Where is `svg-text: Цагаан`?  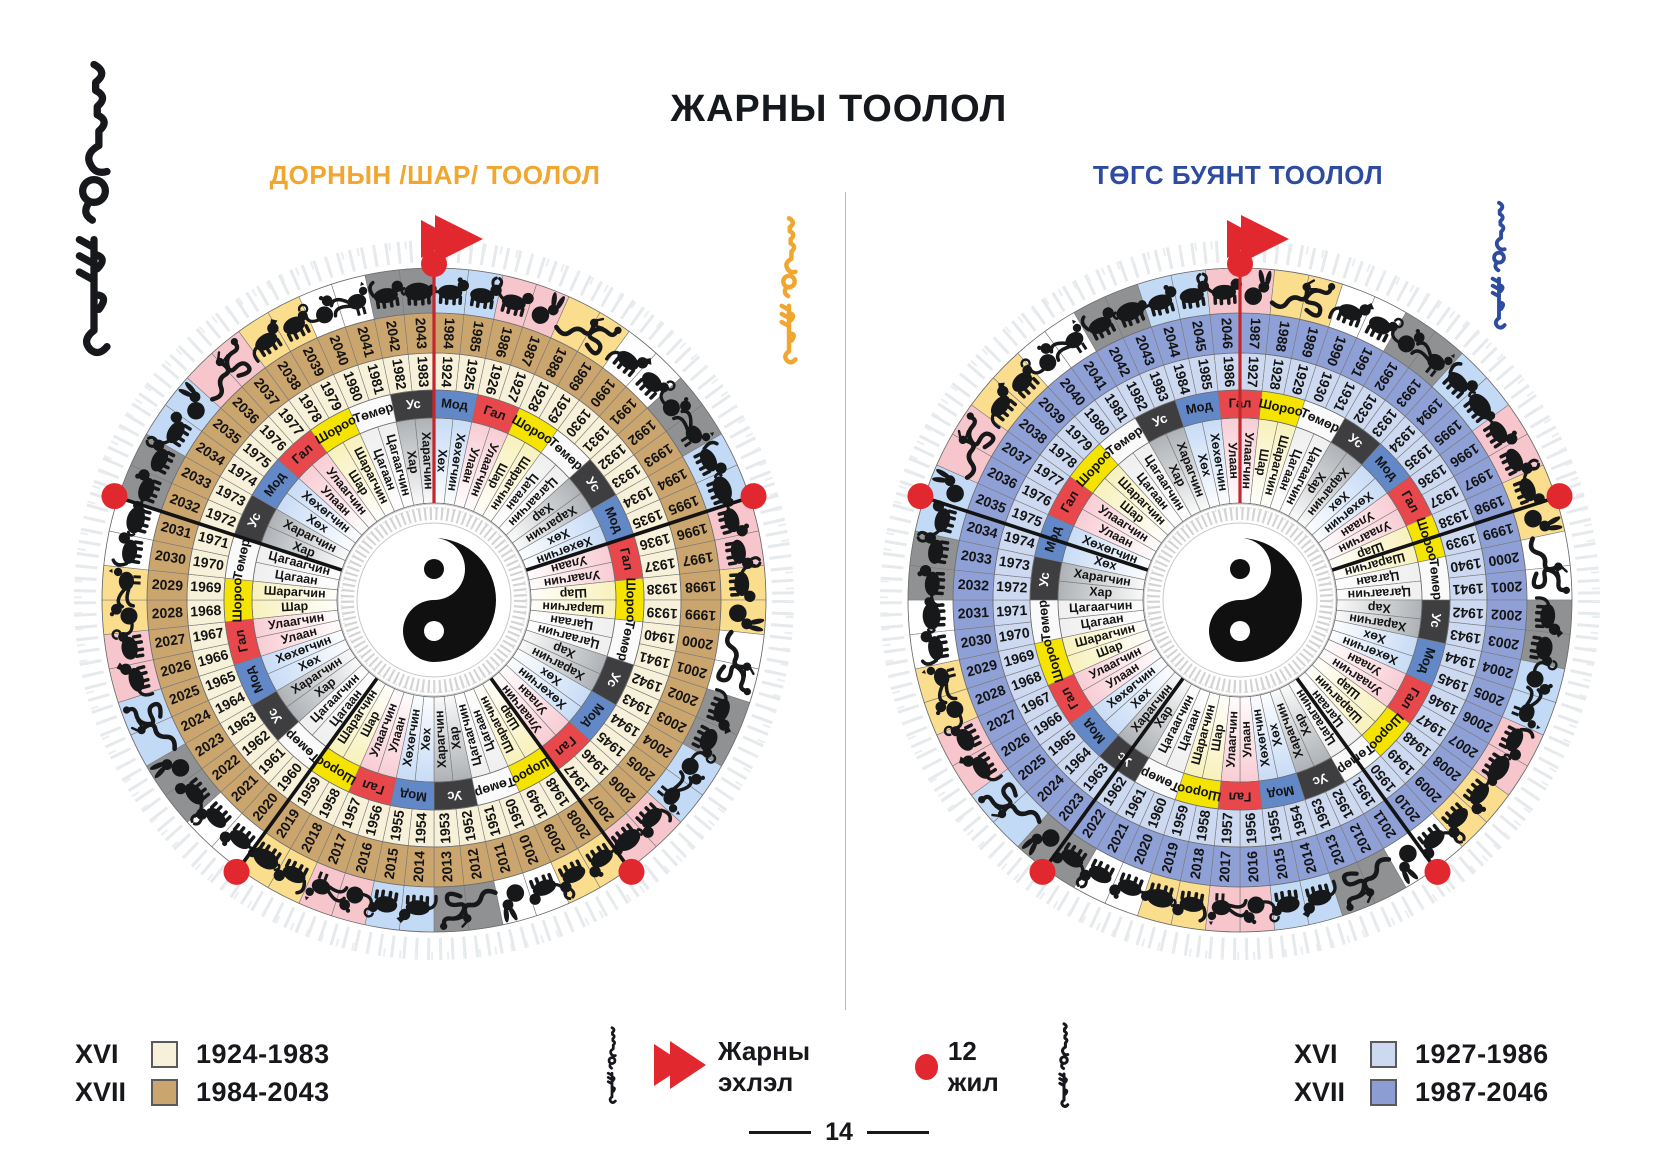
svg-text: Цагаан is located at coordinates (1102, 621).